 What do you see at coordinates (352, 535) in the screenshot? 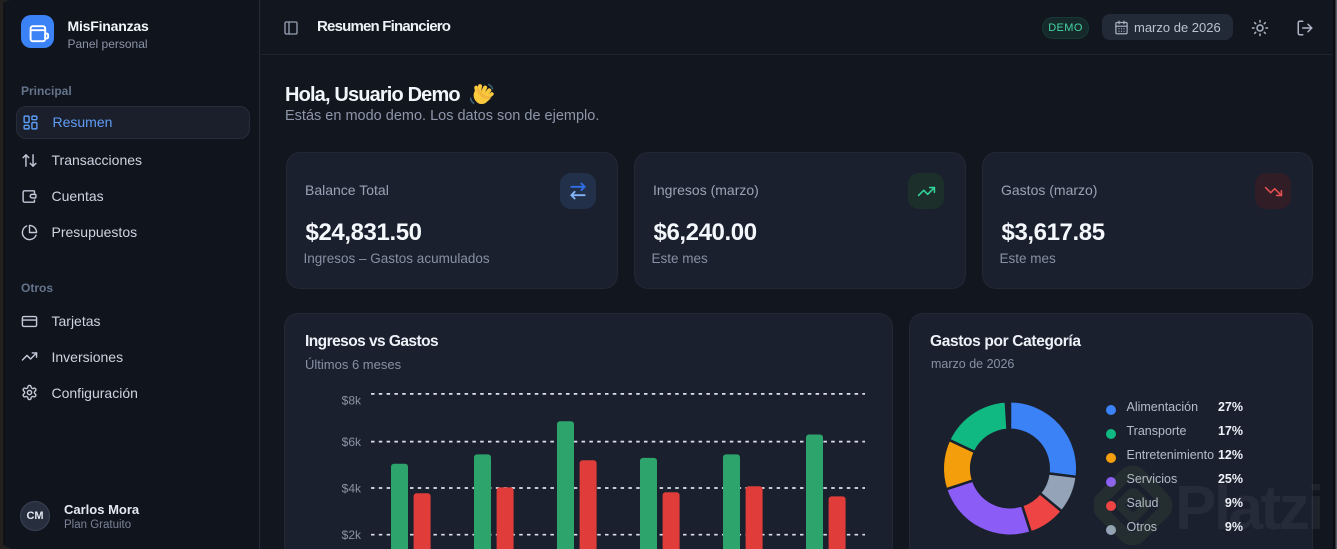
I see `svg-text: $2k` at bounding box center [352, 535].